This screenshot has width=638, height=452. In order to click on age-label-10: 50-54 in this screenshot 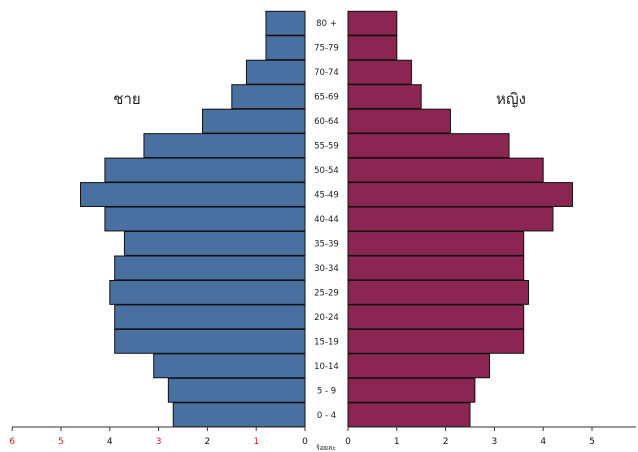, I will do `click(326, 171)`.